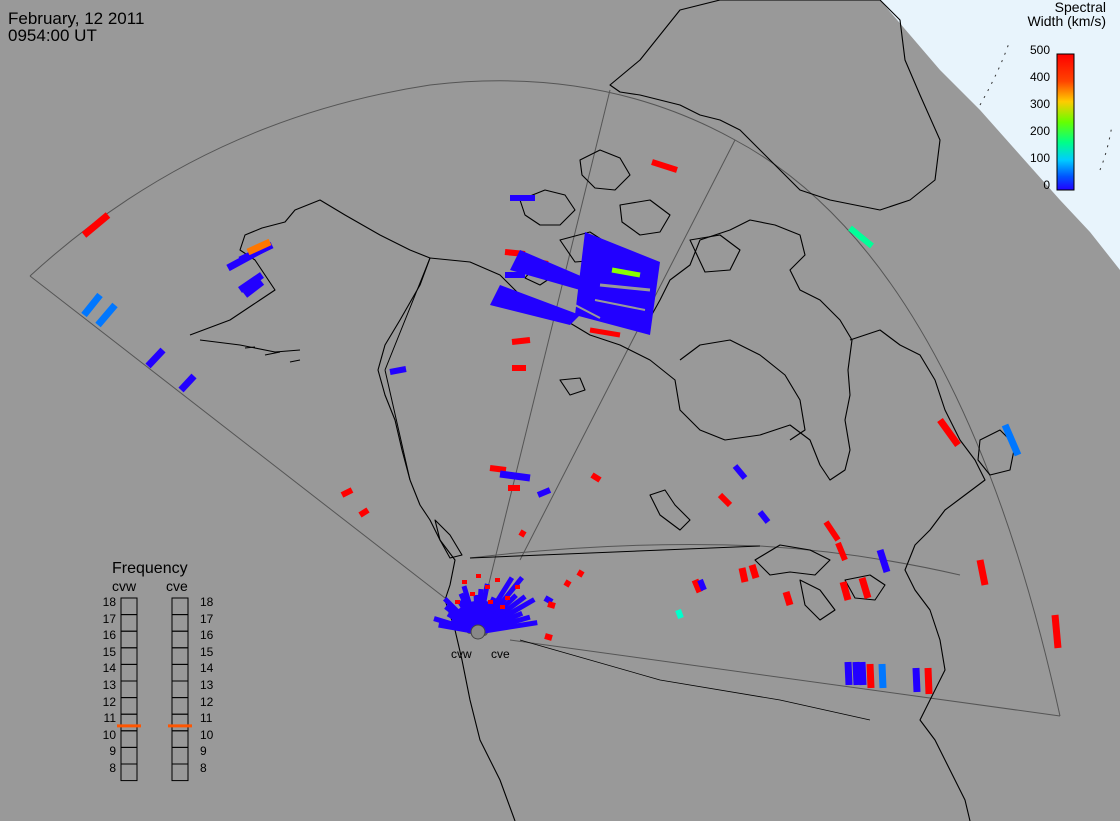 The width and height of the screenshot is (1120, 821). What do you see at coordinates (177, 586) in the screenshot?
I see `frequency-radar-cve: cve` at bounding box center [177, 586].